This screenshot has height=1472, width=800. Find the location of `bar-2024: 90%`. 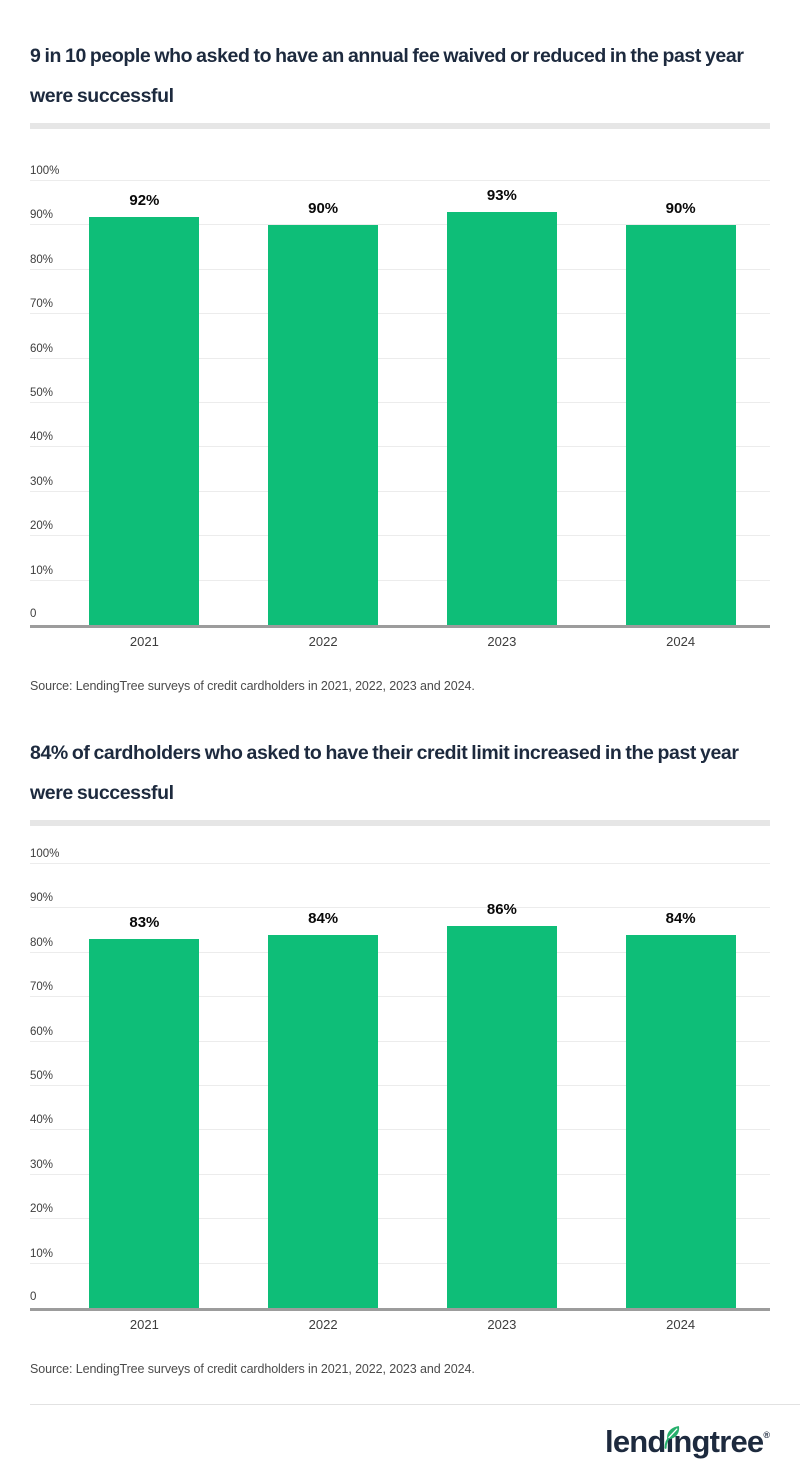

bar-2024: 90% is located at coordinates (680, 412).